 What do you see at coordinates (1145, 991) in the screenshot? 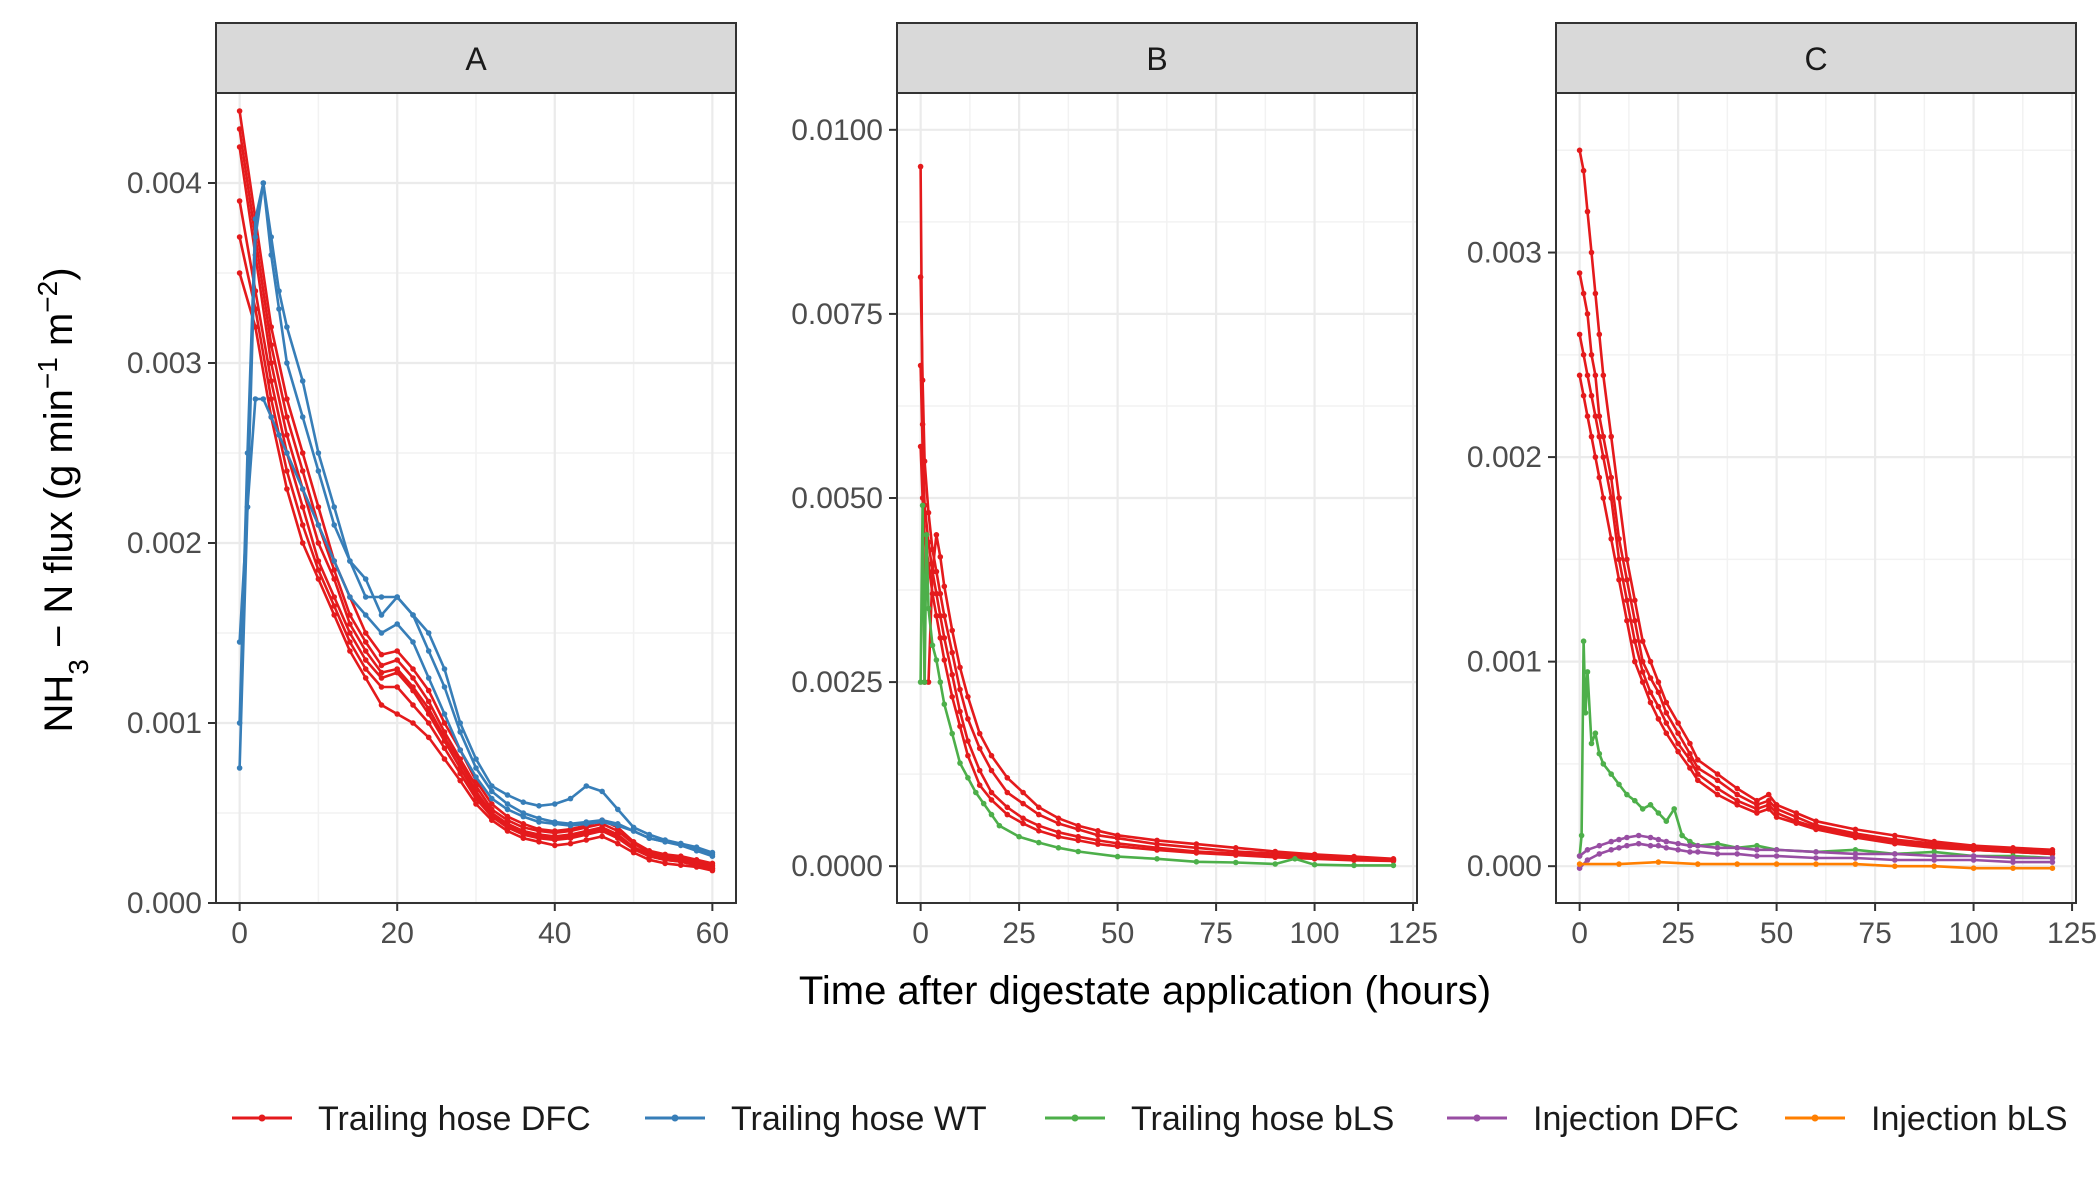
I see `x-axis-title: Time after digestate application (hours)` at bounding box center [1145, 991].